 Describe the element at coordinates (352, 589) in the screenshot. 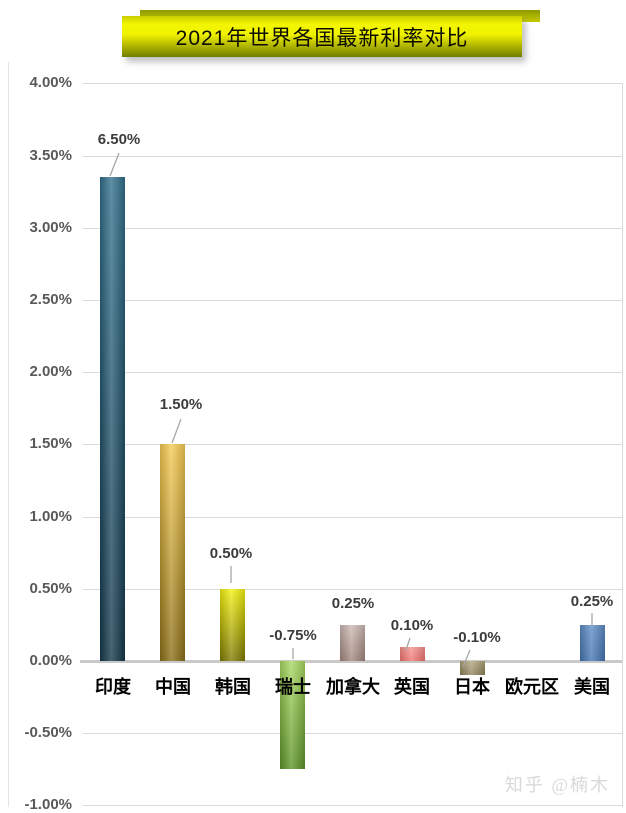

I see `gridline-0.50%` at that location.